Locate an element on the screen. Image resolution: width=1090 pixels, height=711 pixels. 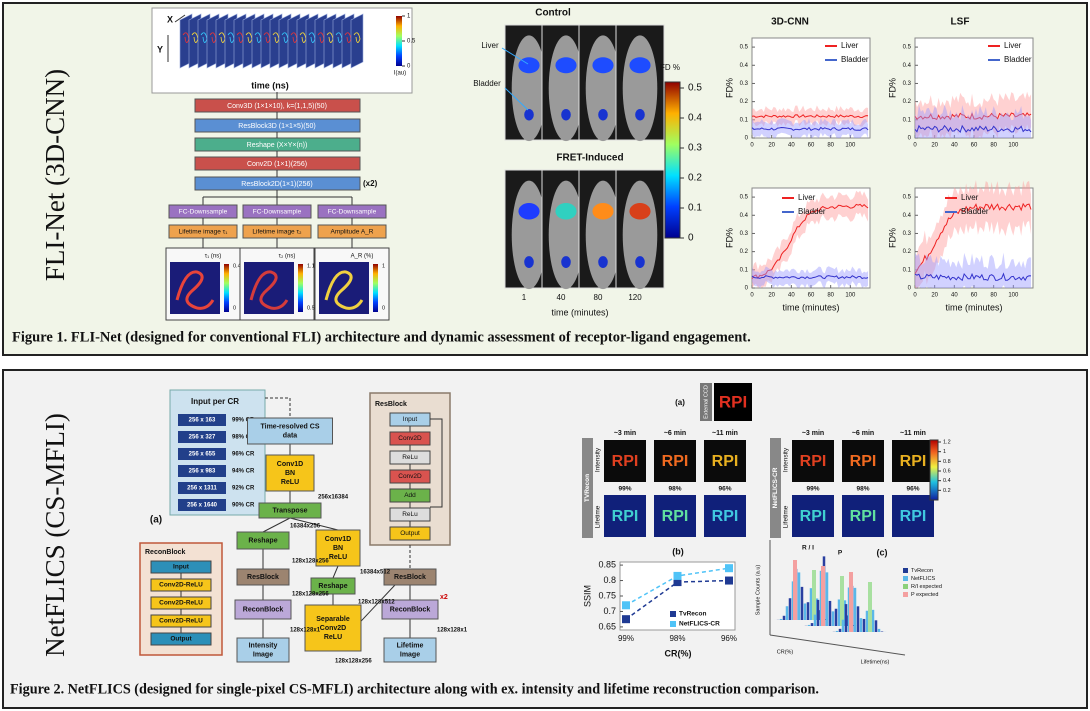
label: 98% CR is located at coordinates (243, 438).